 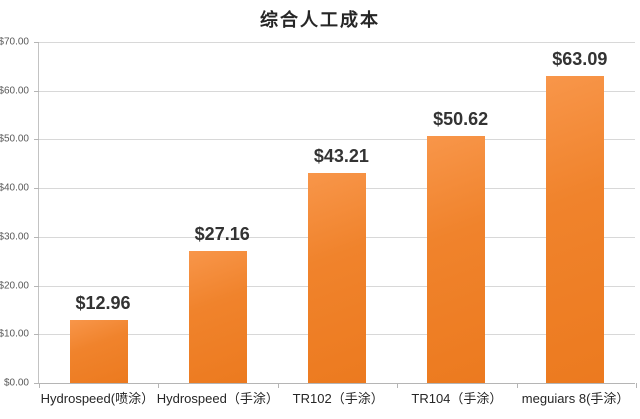 I want to click on x-axis-category-label: TR104（手涂）, so click(x=457, y=398).